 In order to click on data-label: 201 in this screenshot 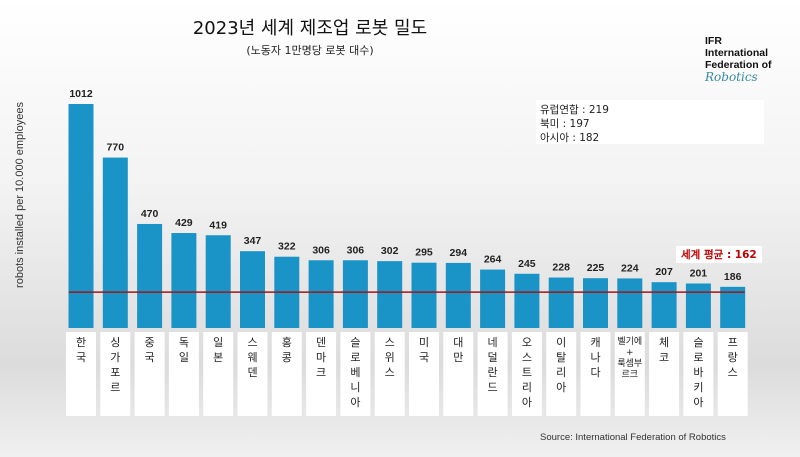, I will do `click(699, 274)`.